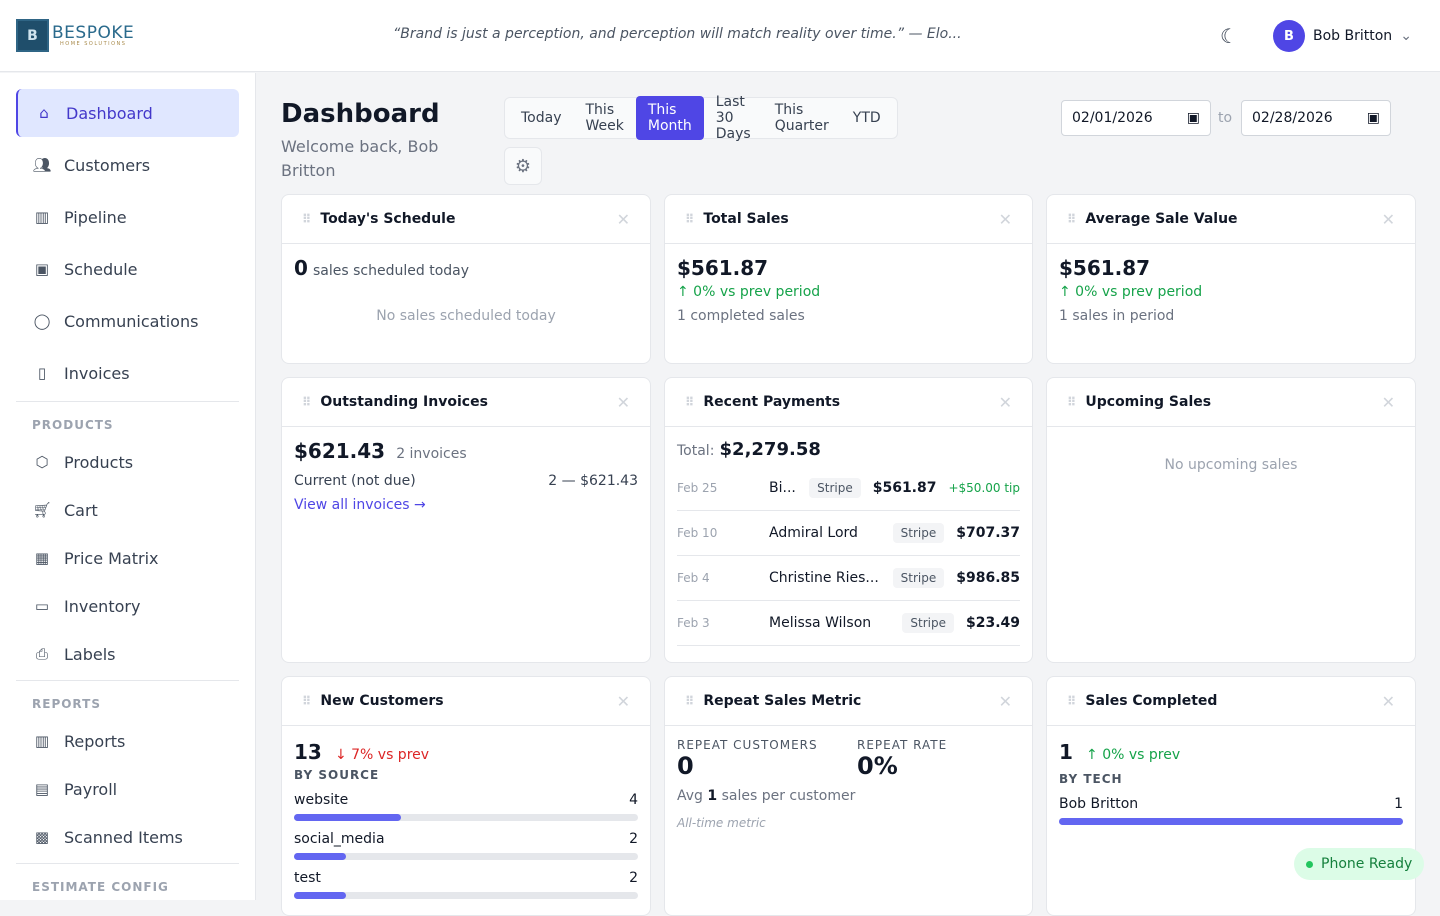  What do you see at coordinates (123, 837) in the screenshot?
I see `sidebar-item-label: Scanned Items` at bounding box center [123, 837].